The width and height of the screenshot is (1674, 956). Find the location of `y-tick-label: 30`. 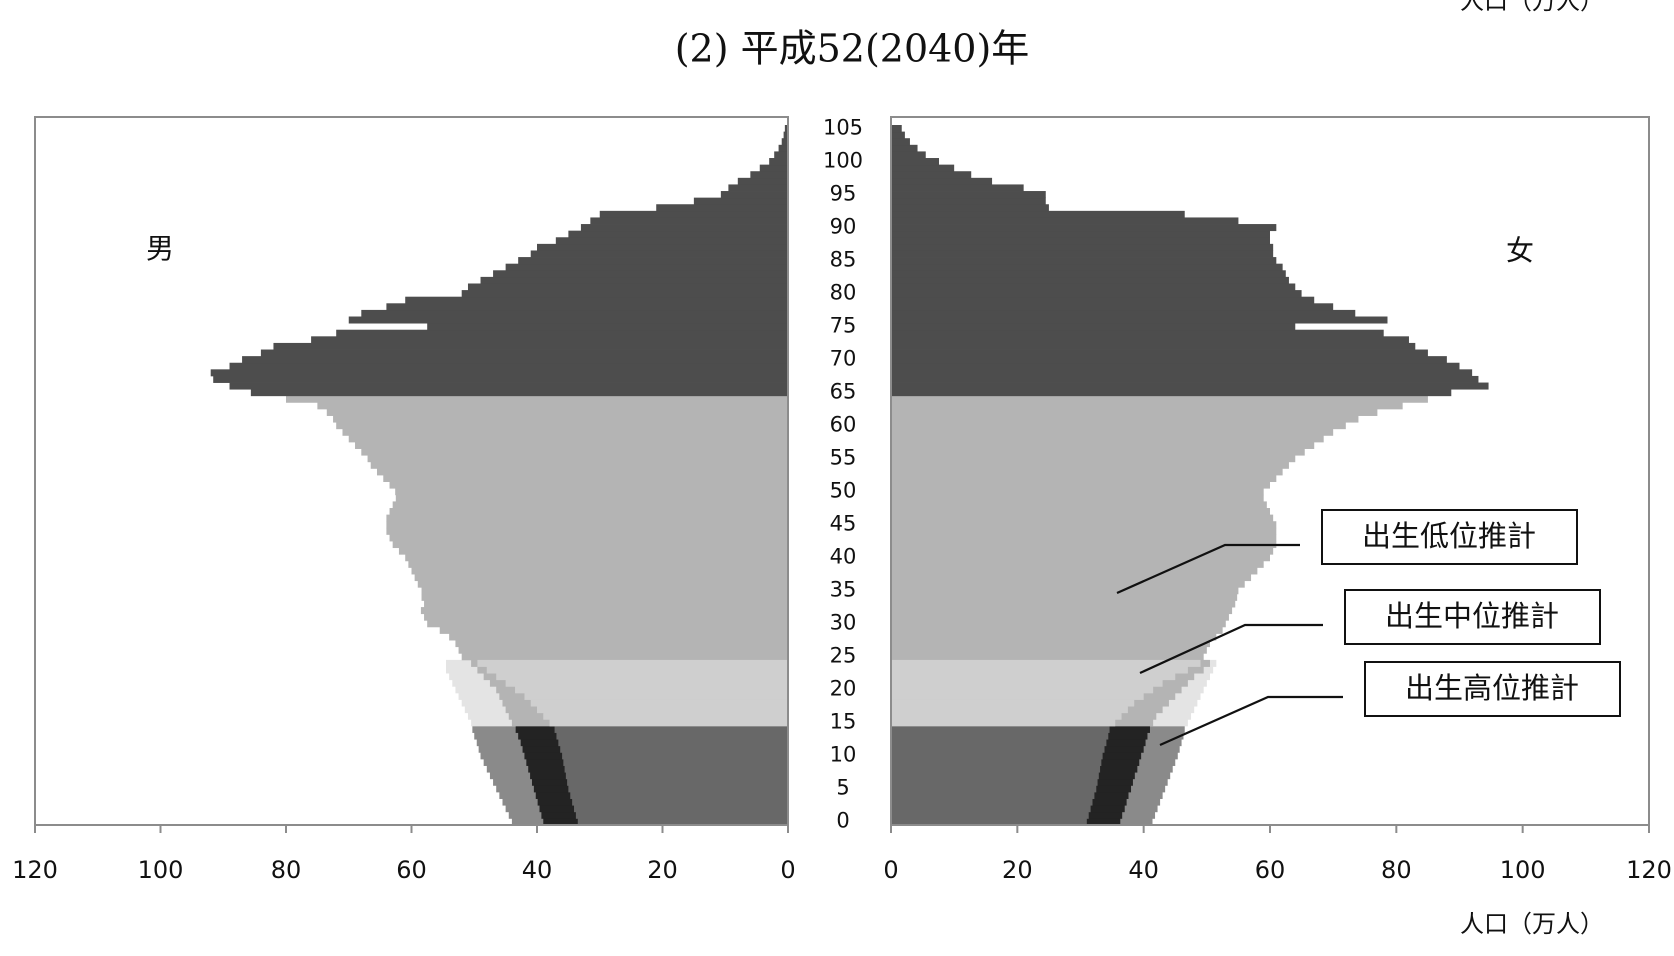

y-tick-label: 30 is located at coordinates (843, 623).